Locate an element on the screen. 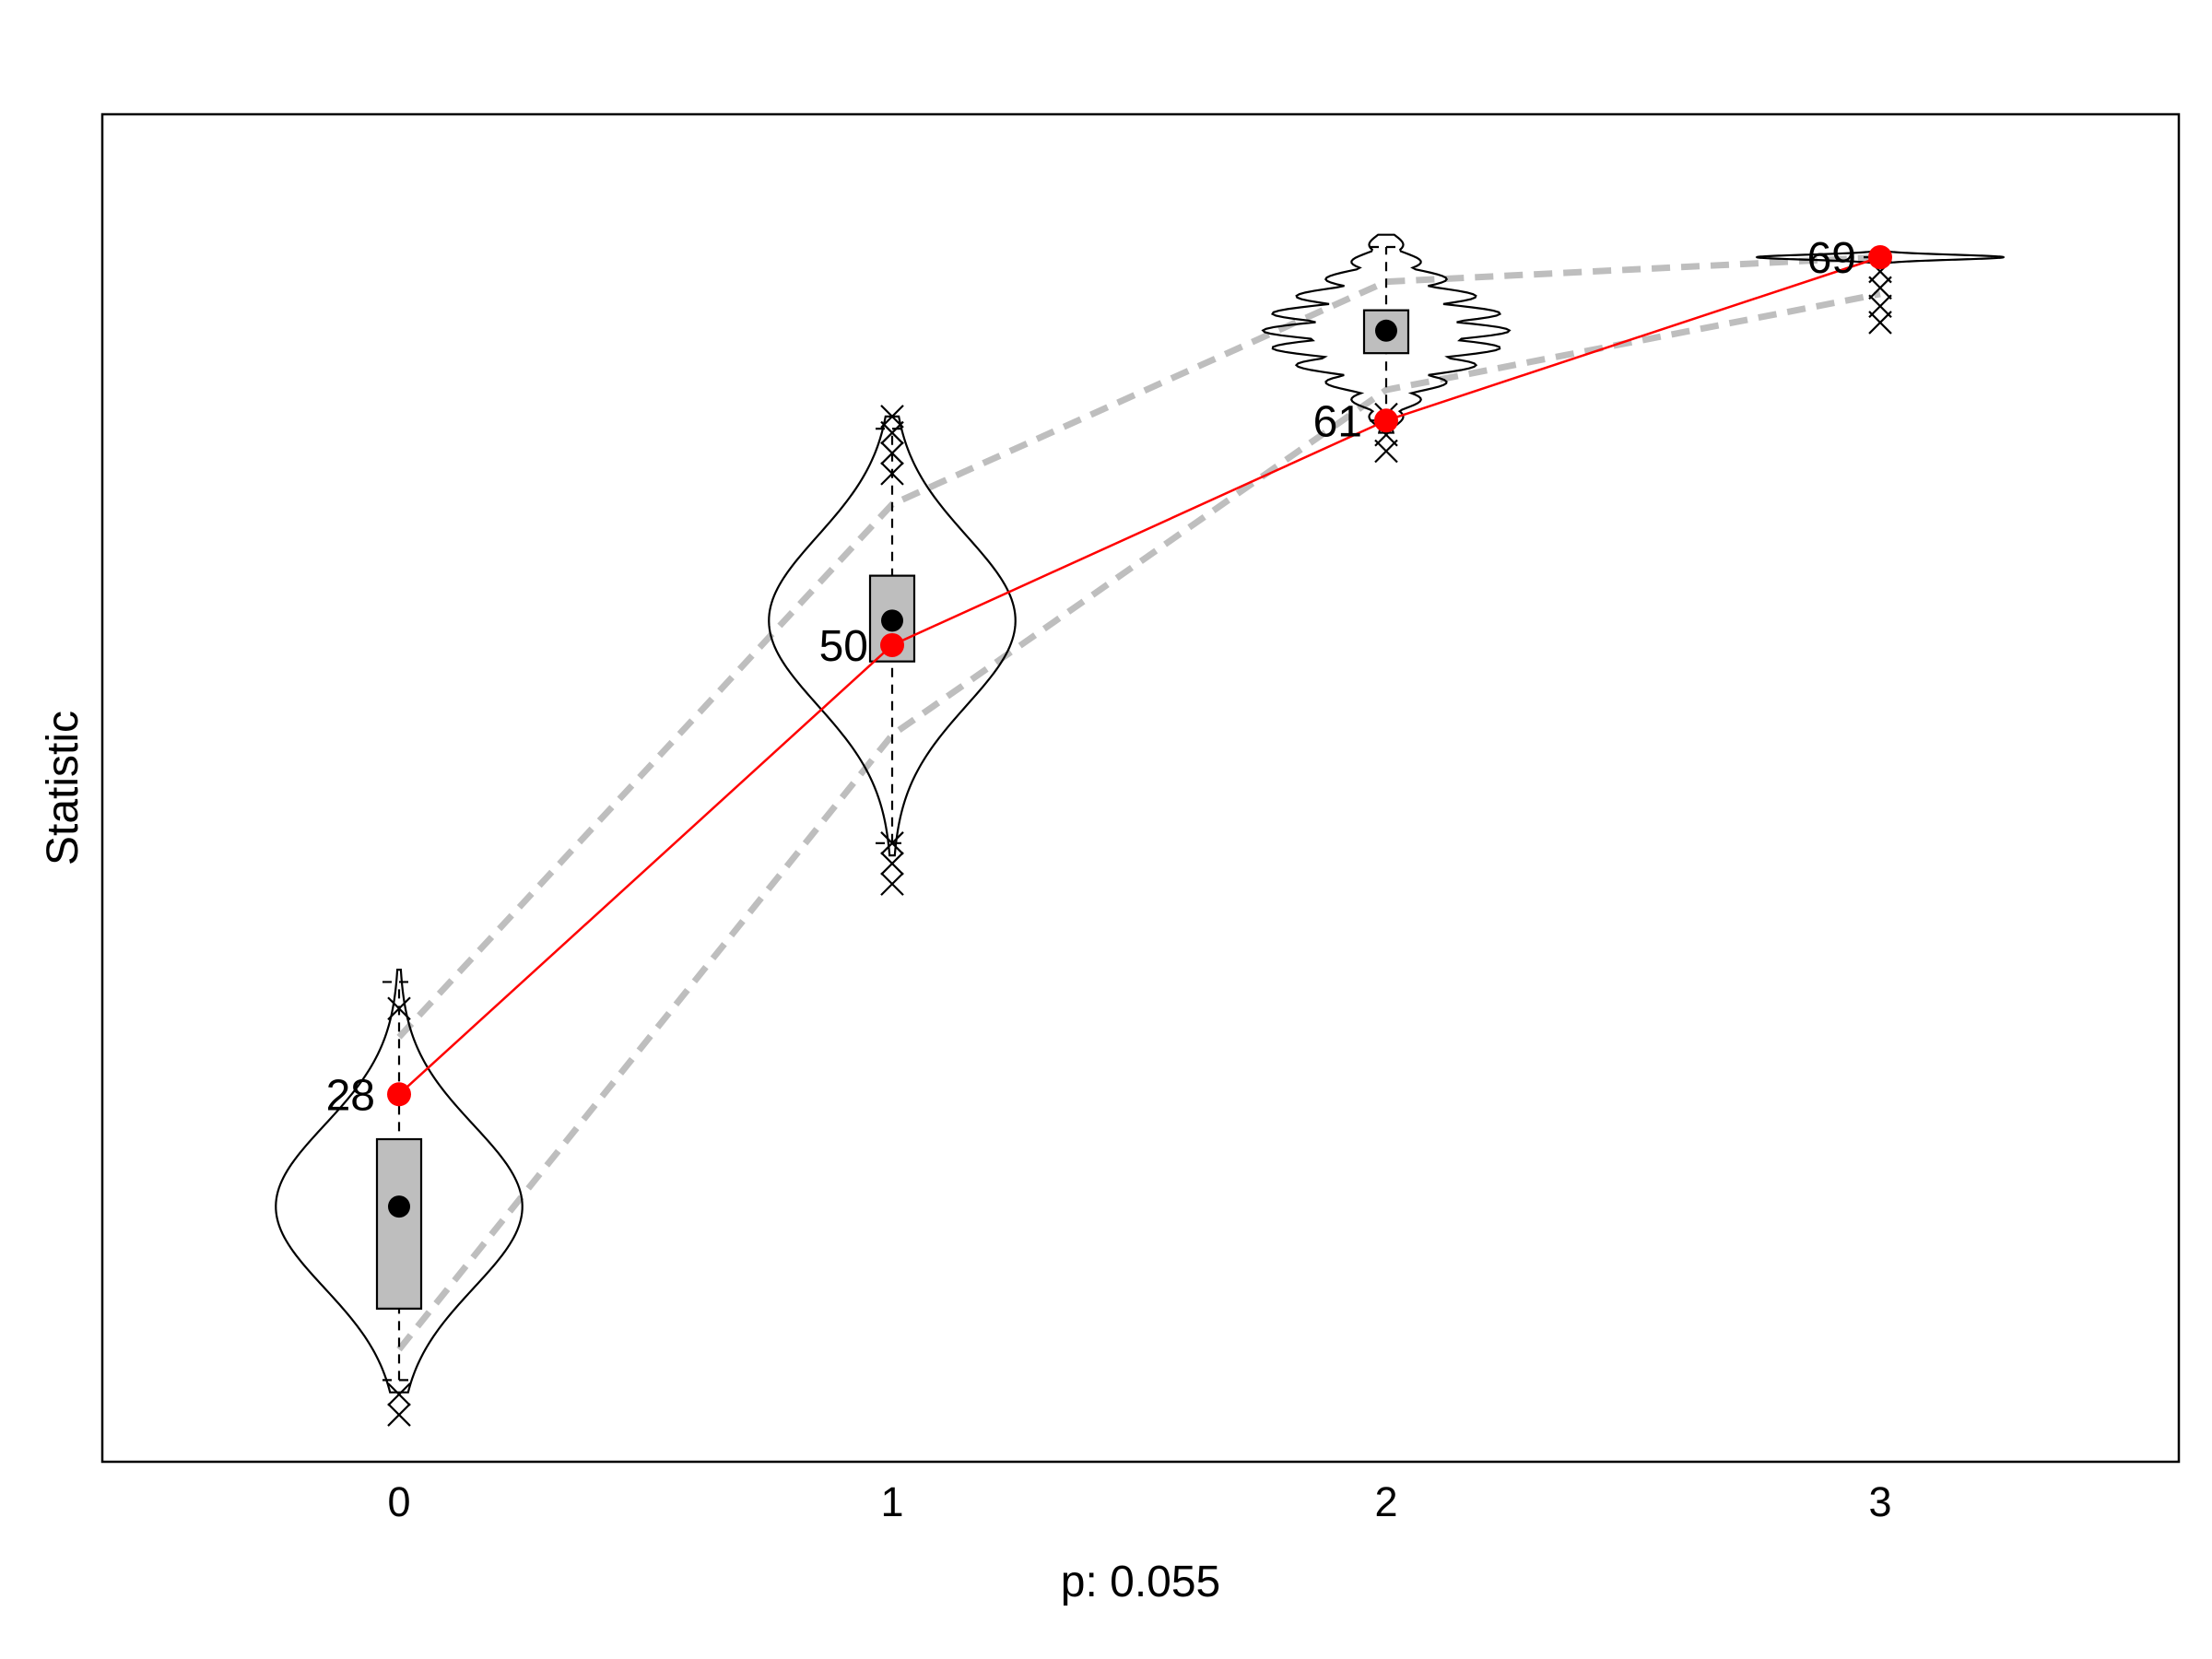  highlight-label: 28 is located at coordinates (350, 1095).